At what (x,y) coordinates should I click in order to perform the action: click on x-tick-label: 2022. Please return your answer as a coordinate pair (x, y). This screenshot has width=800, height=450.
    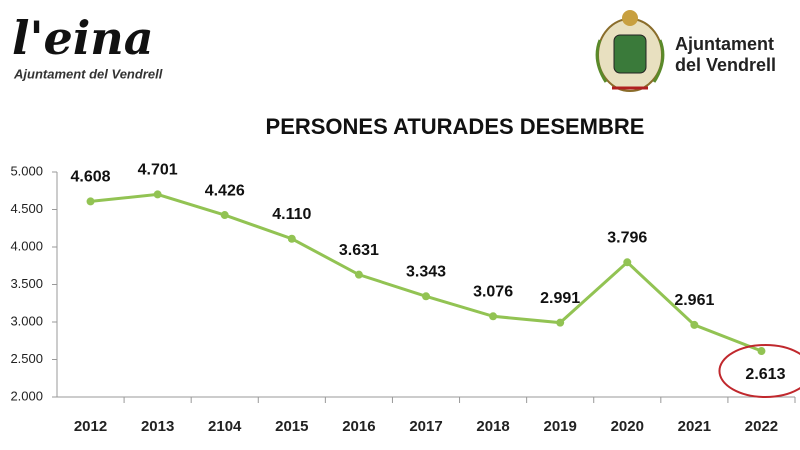
    Looking at the image, I should click on (761, 426).